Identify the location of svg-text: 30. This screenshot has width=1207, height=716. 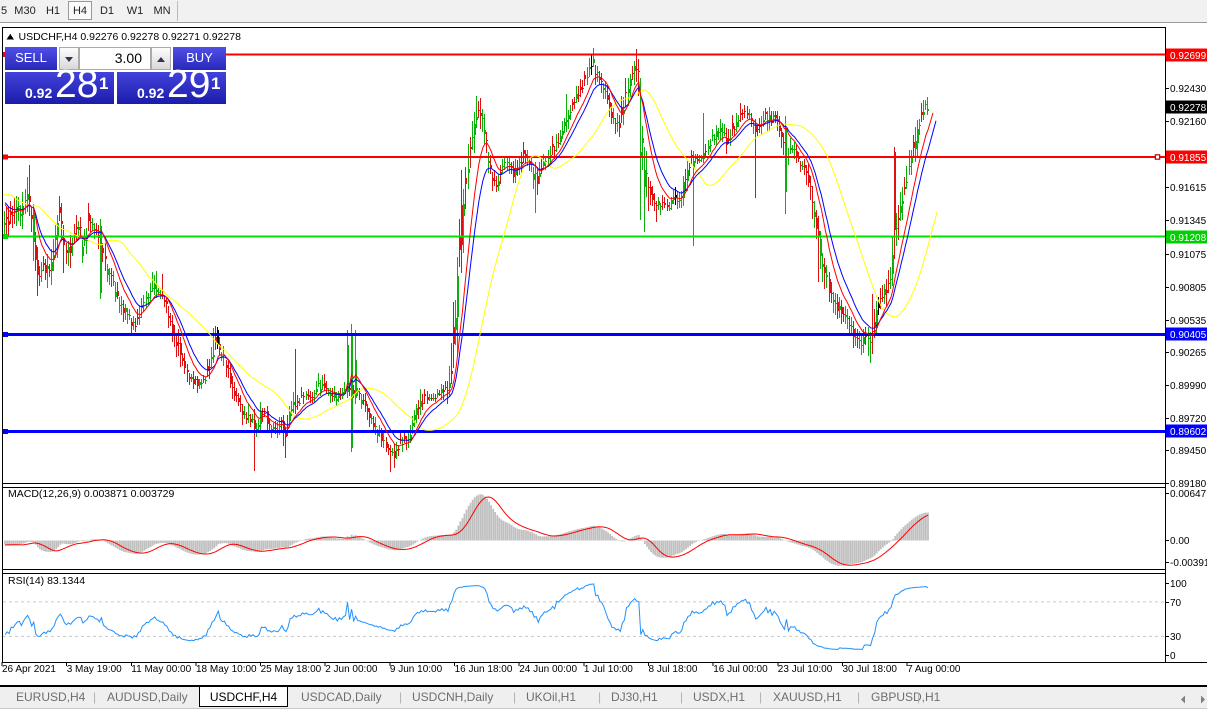
(1176, 637).